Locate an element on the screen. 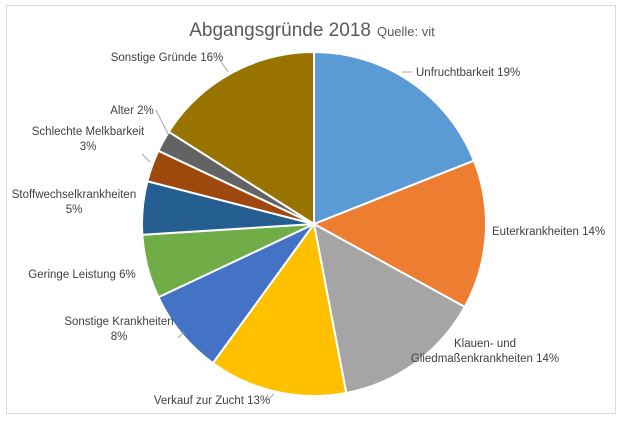 The image size is (623, 421). data-label-9: Alter 2% is located at coordinates (131, 111).